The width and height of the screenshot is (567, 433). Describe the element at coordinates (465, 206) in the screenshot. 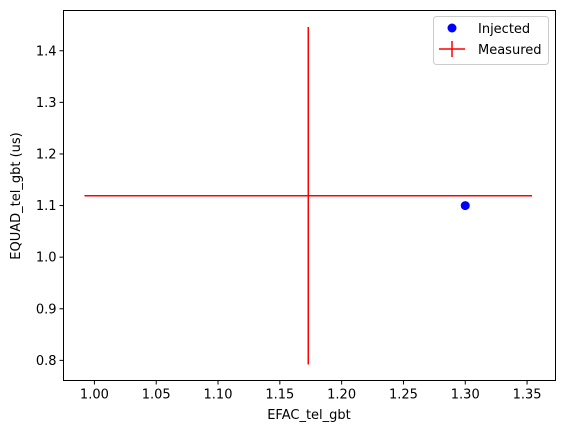

I see `injected-point` at that location.